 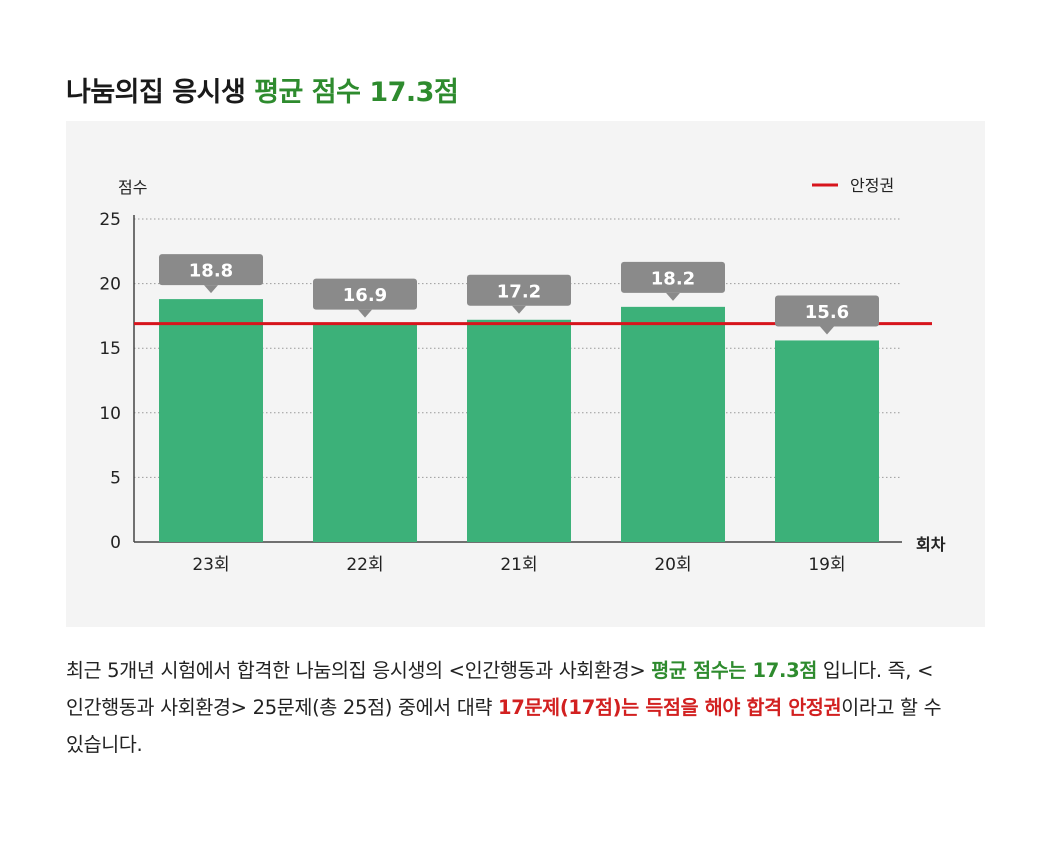 What do you see at coordinates (110, 220) in the screenshot?
I see `y-tick-label-25: 25` at bounding box center [110, 220].